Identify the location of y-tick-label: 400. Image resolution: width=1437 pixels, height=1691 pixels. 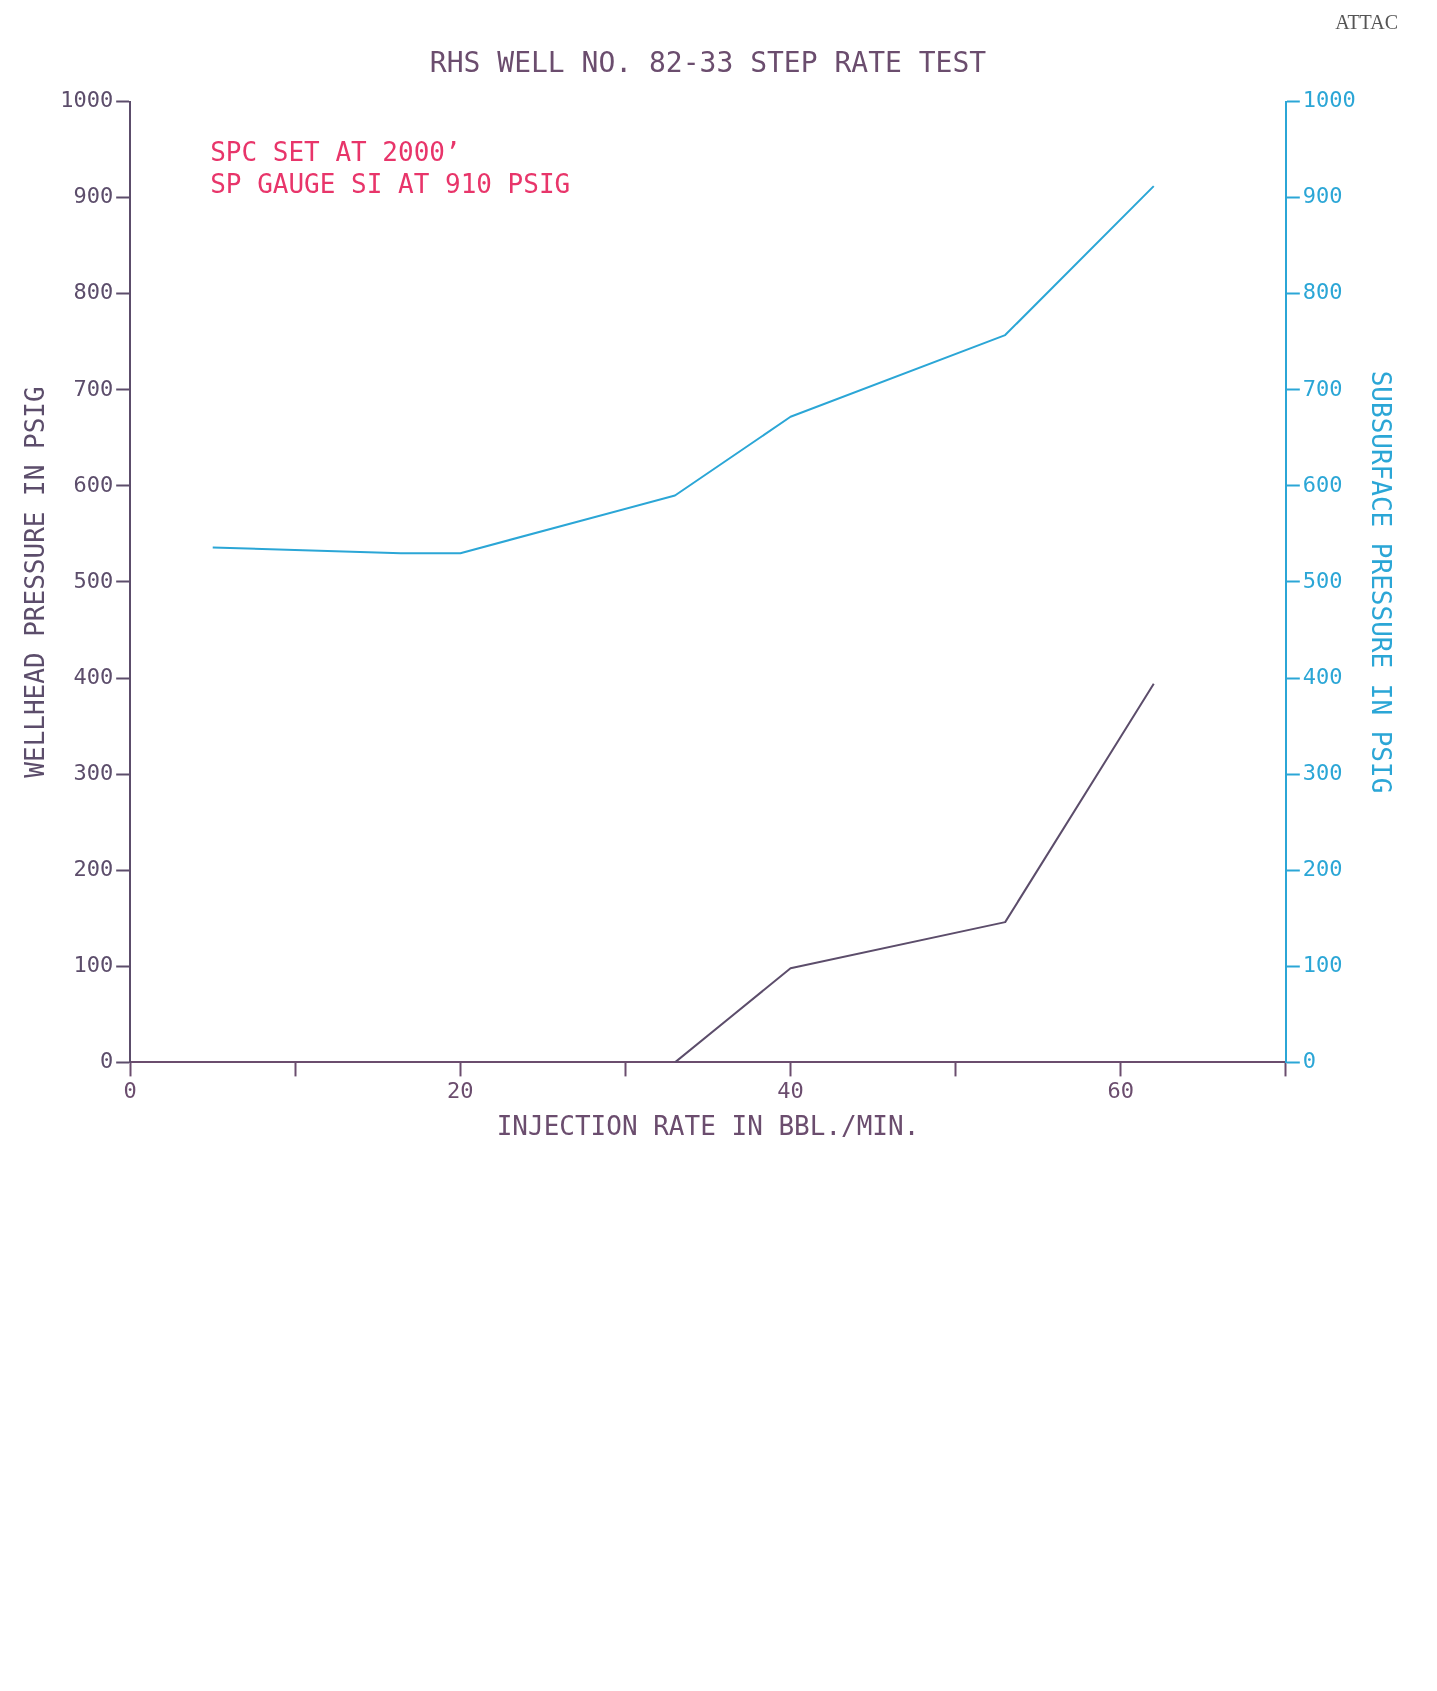
(93, 676).